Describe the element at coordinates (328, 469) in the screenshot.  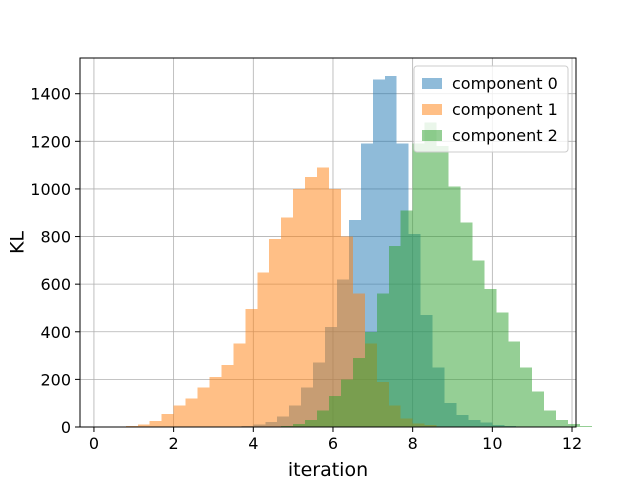
I see `x-axis-label: iteration` at that location.